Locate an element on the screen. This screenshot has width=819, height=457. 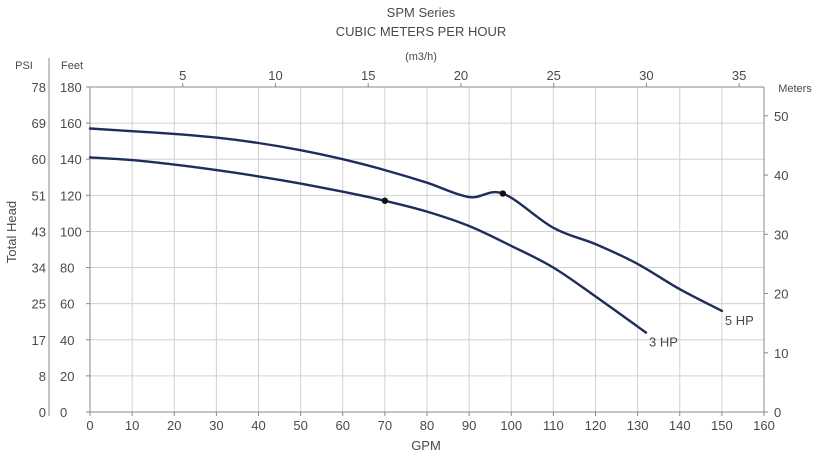
psi-tick-label: 60 is located at coordinates (39, 159).